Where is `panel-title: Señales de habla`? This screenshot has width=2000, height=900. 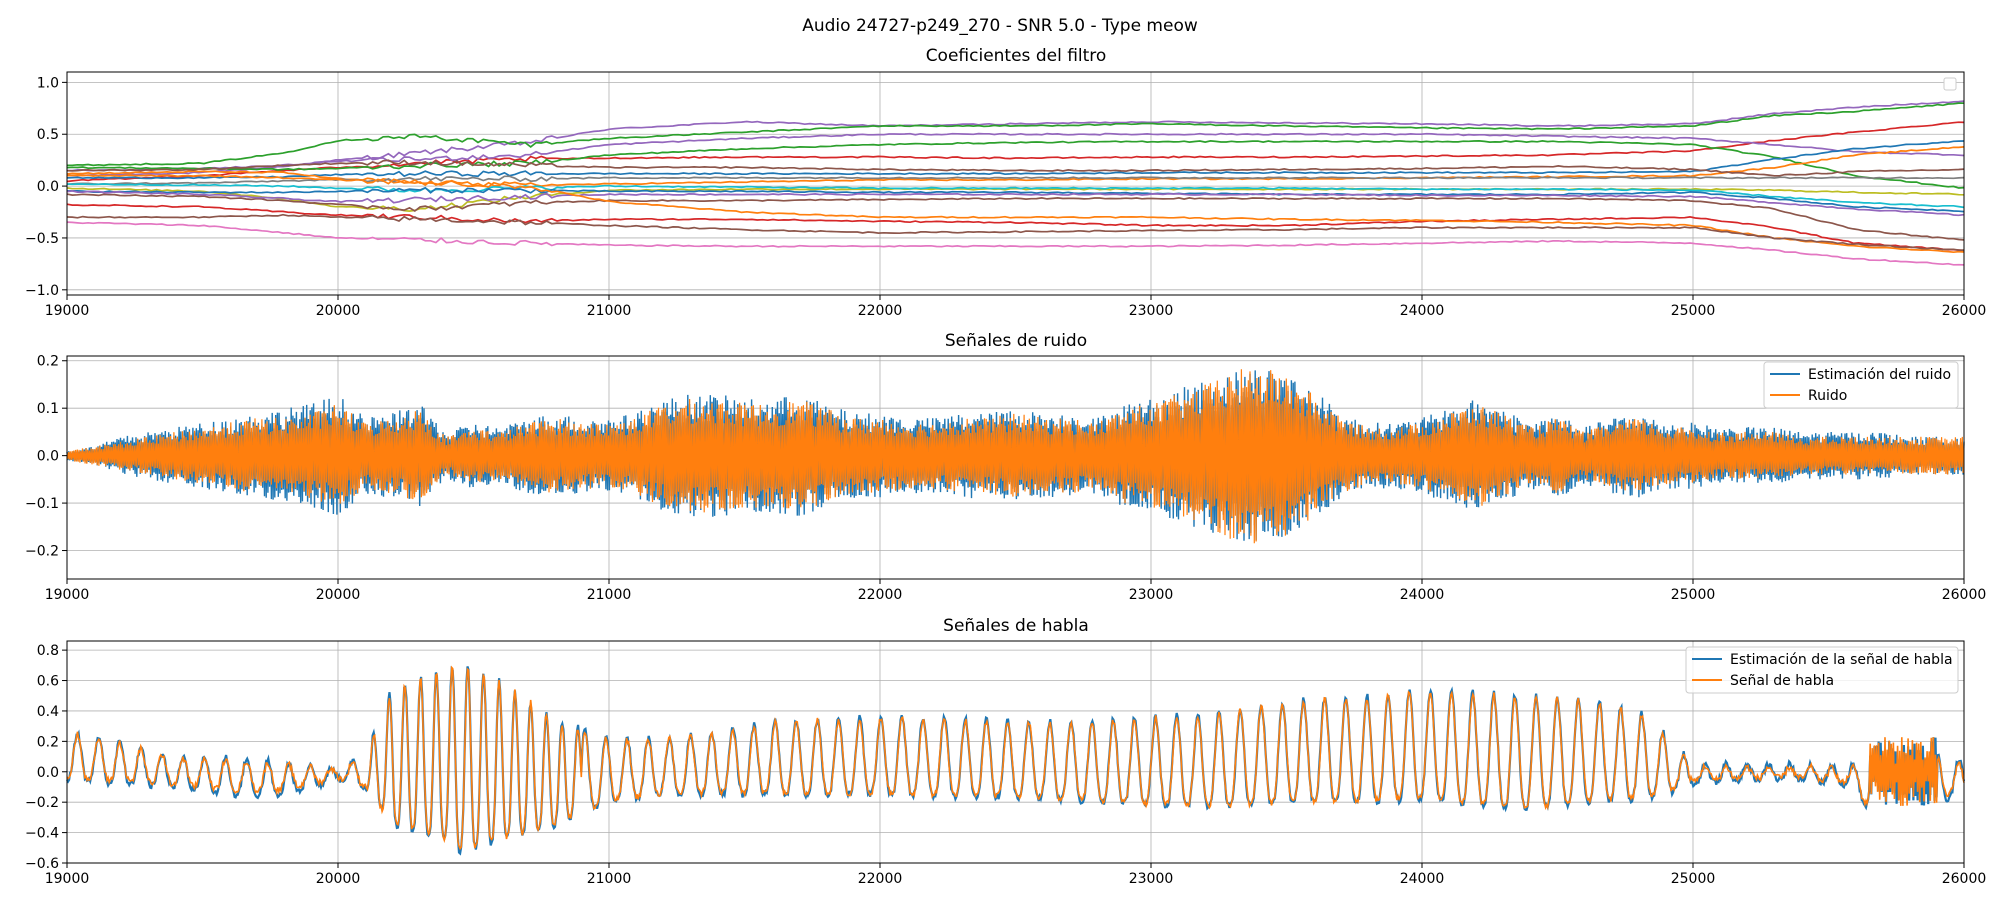 panel-title: Señales de habla is located at coordinates (1016, 626).